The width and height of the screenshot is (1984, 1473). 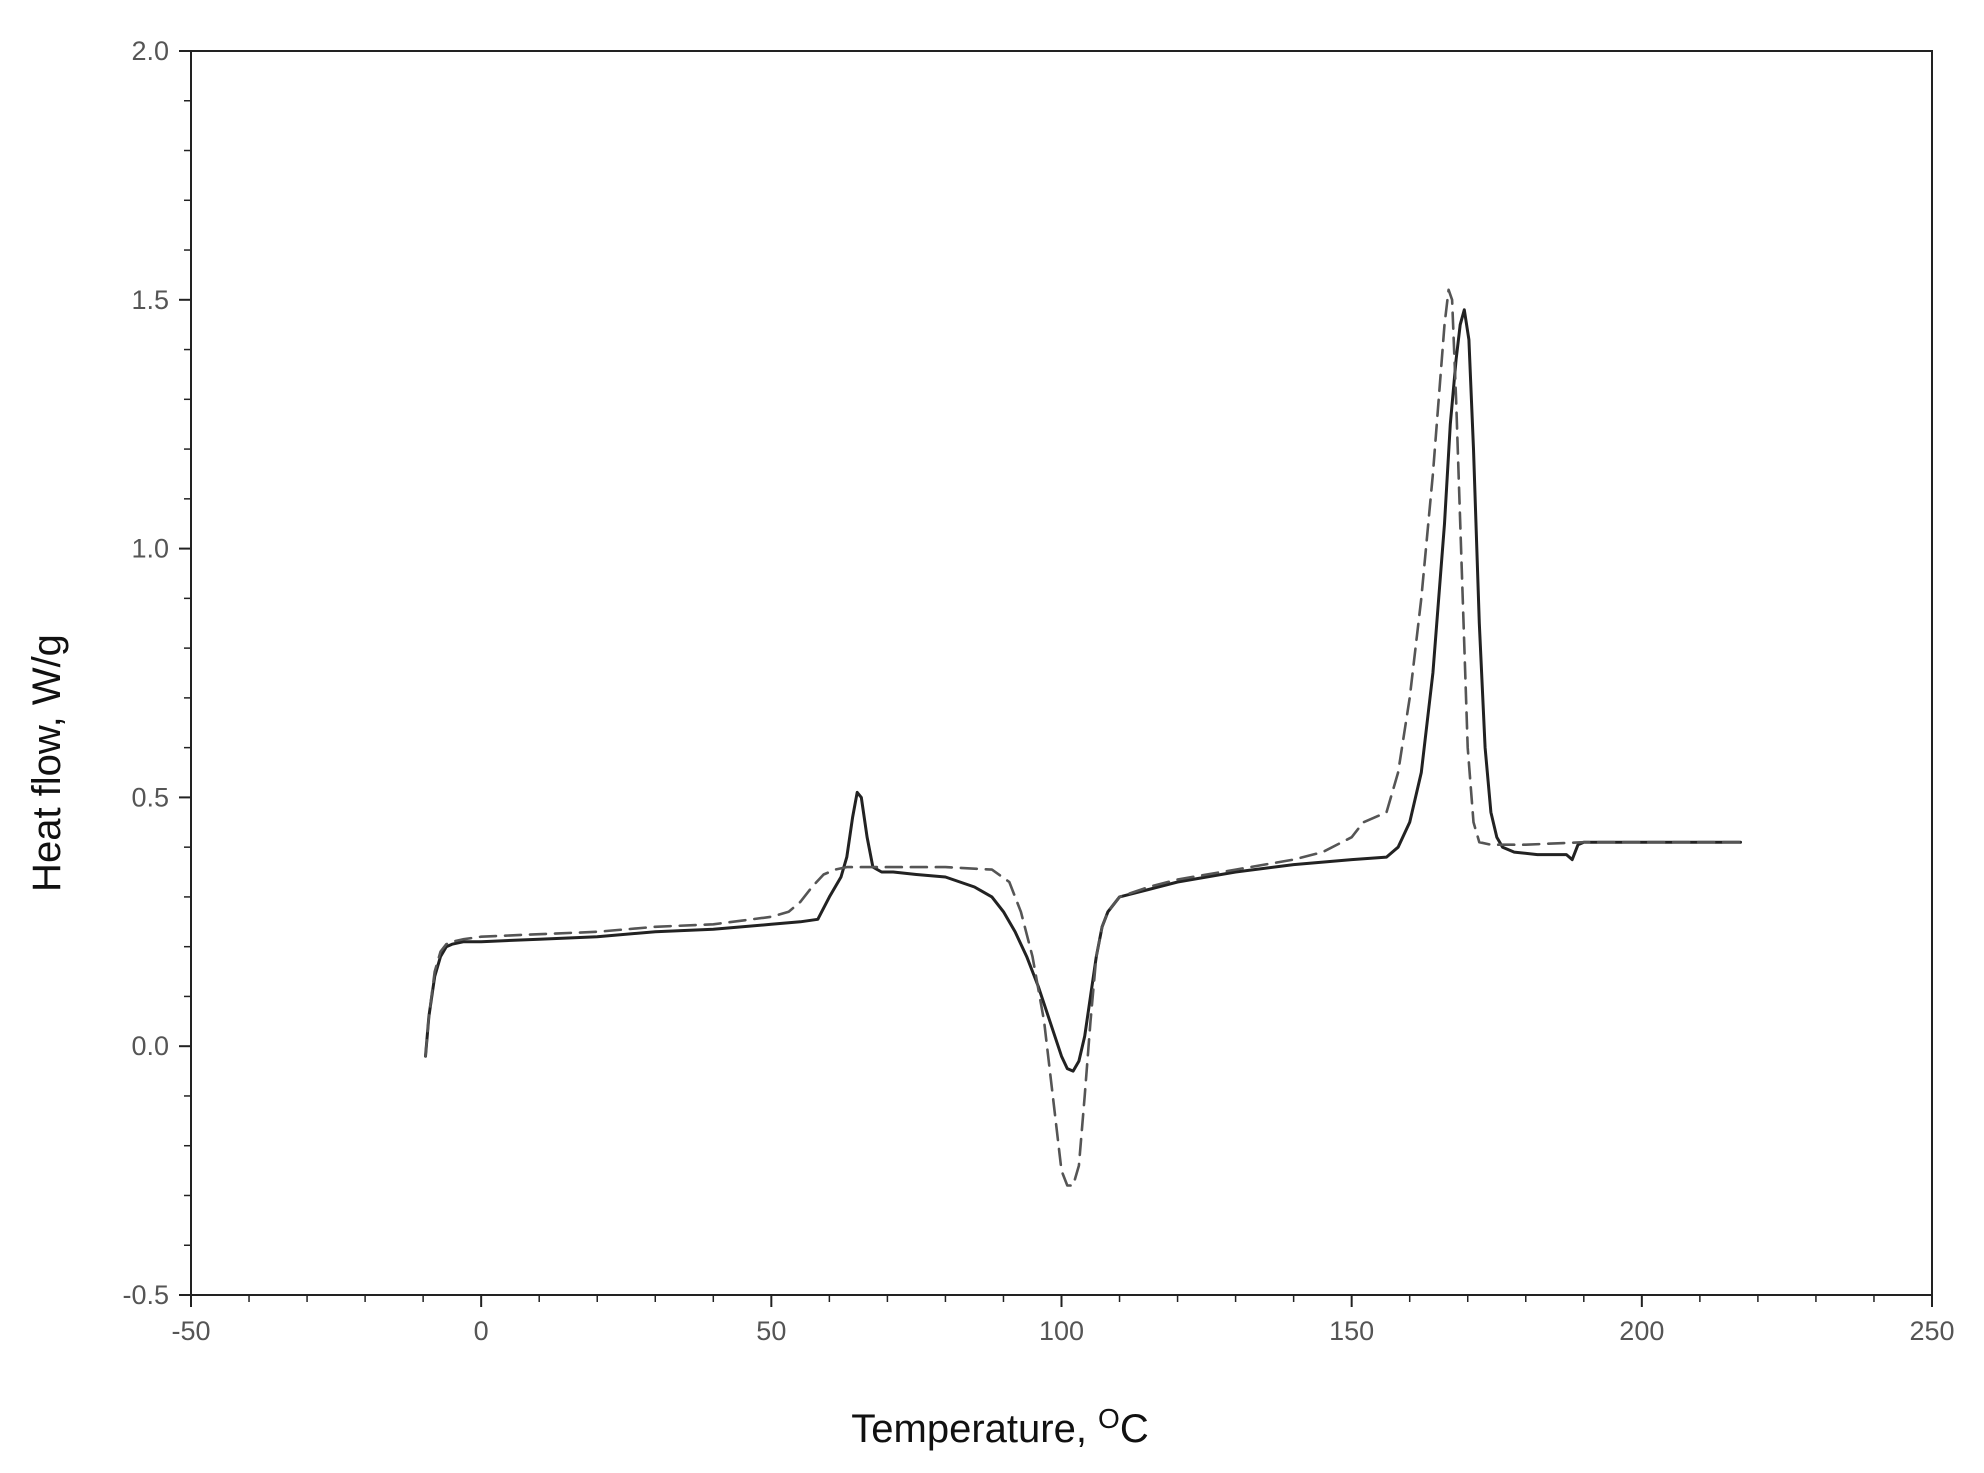 I want to click on y-axis-title: Heat flow, W/g, so click(x=47, y=763).